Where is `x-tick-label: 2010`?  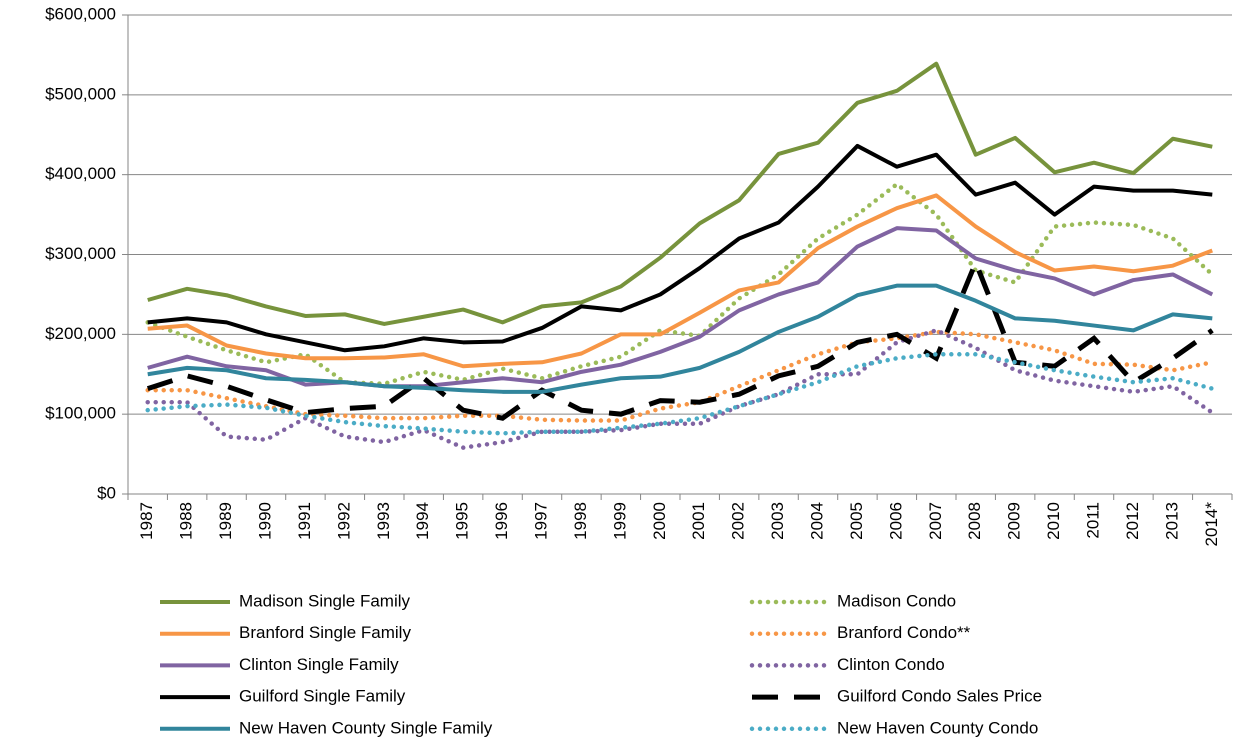
x-tick-label: 2010 is located at coordinates (1053, 521).